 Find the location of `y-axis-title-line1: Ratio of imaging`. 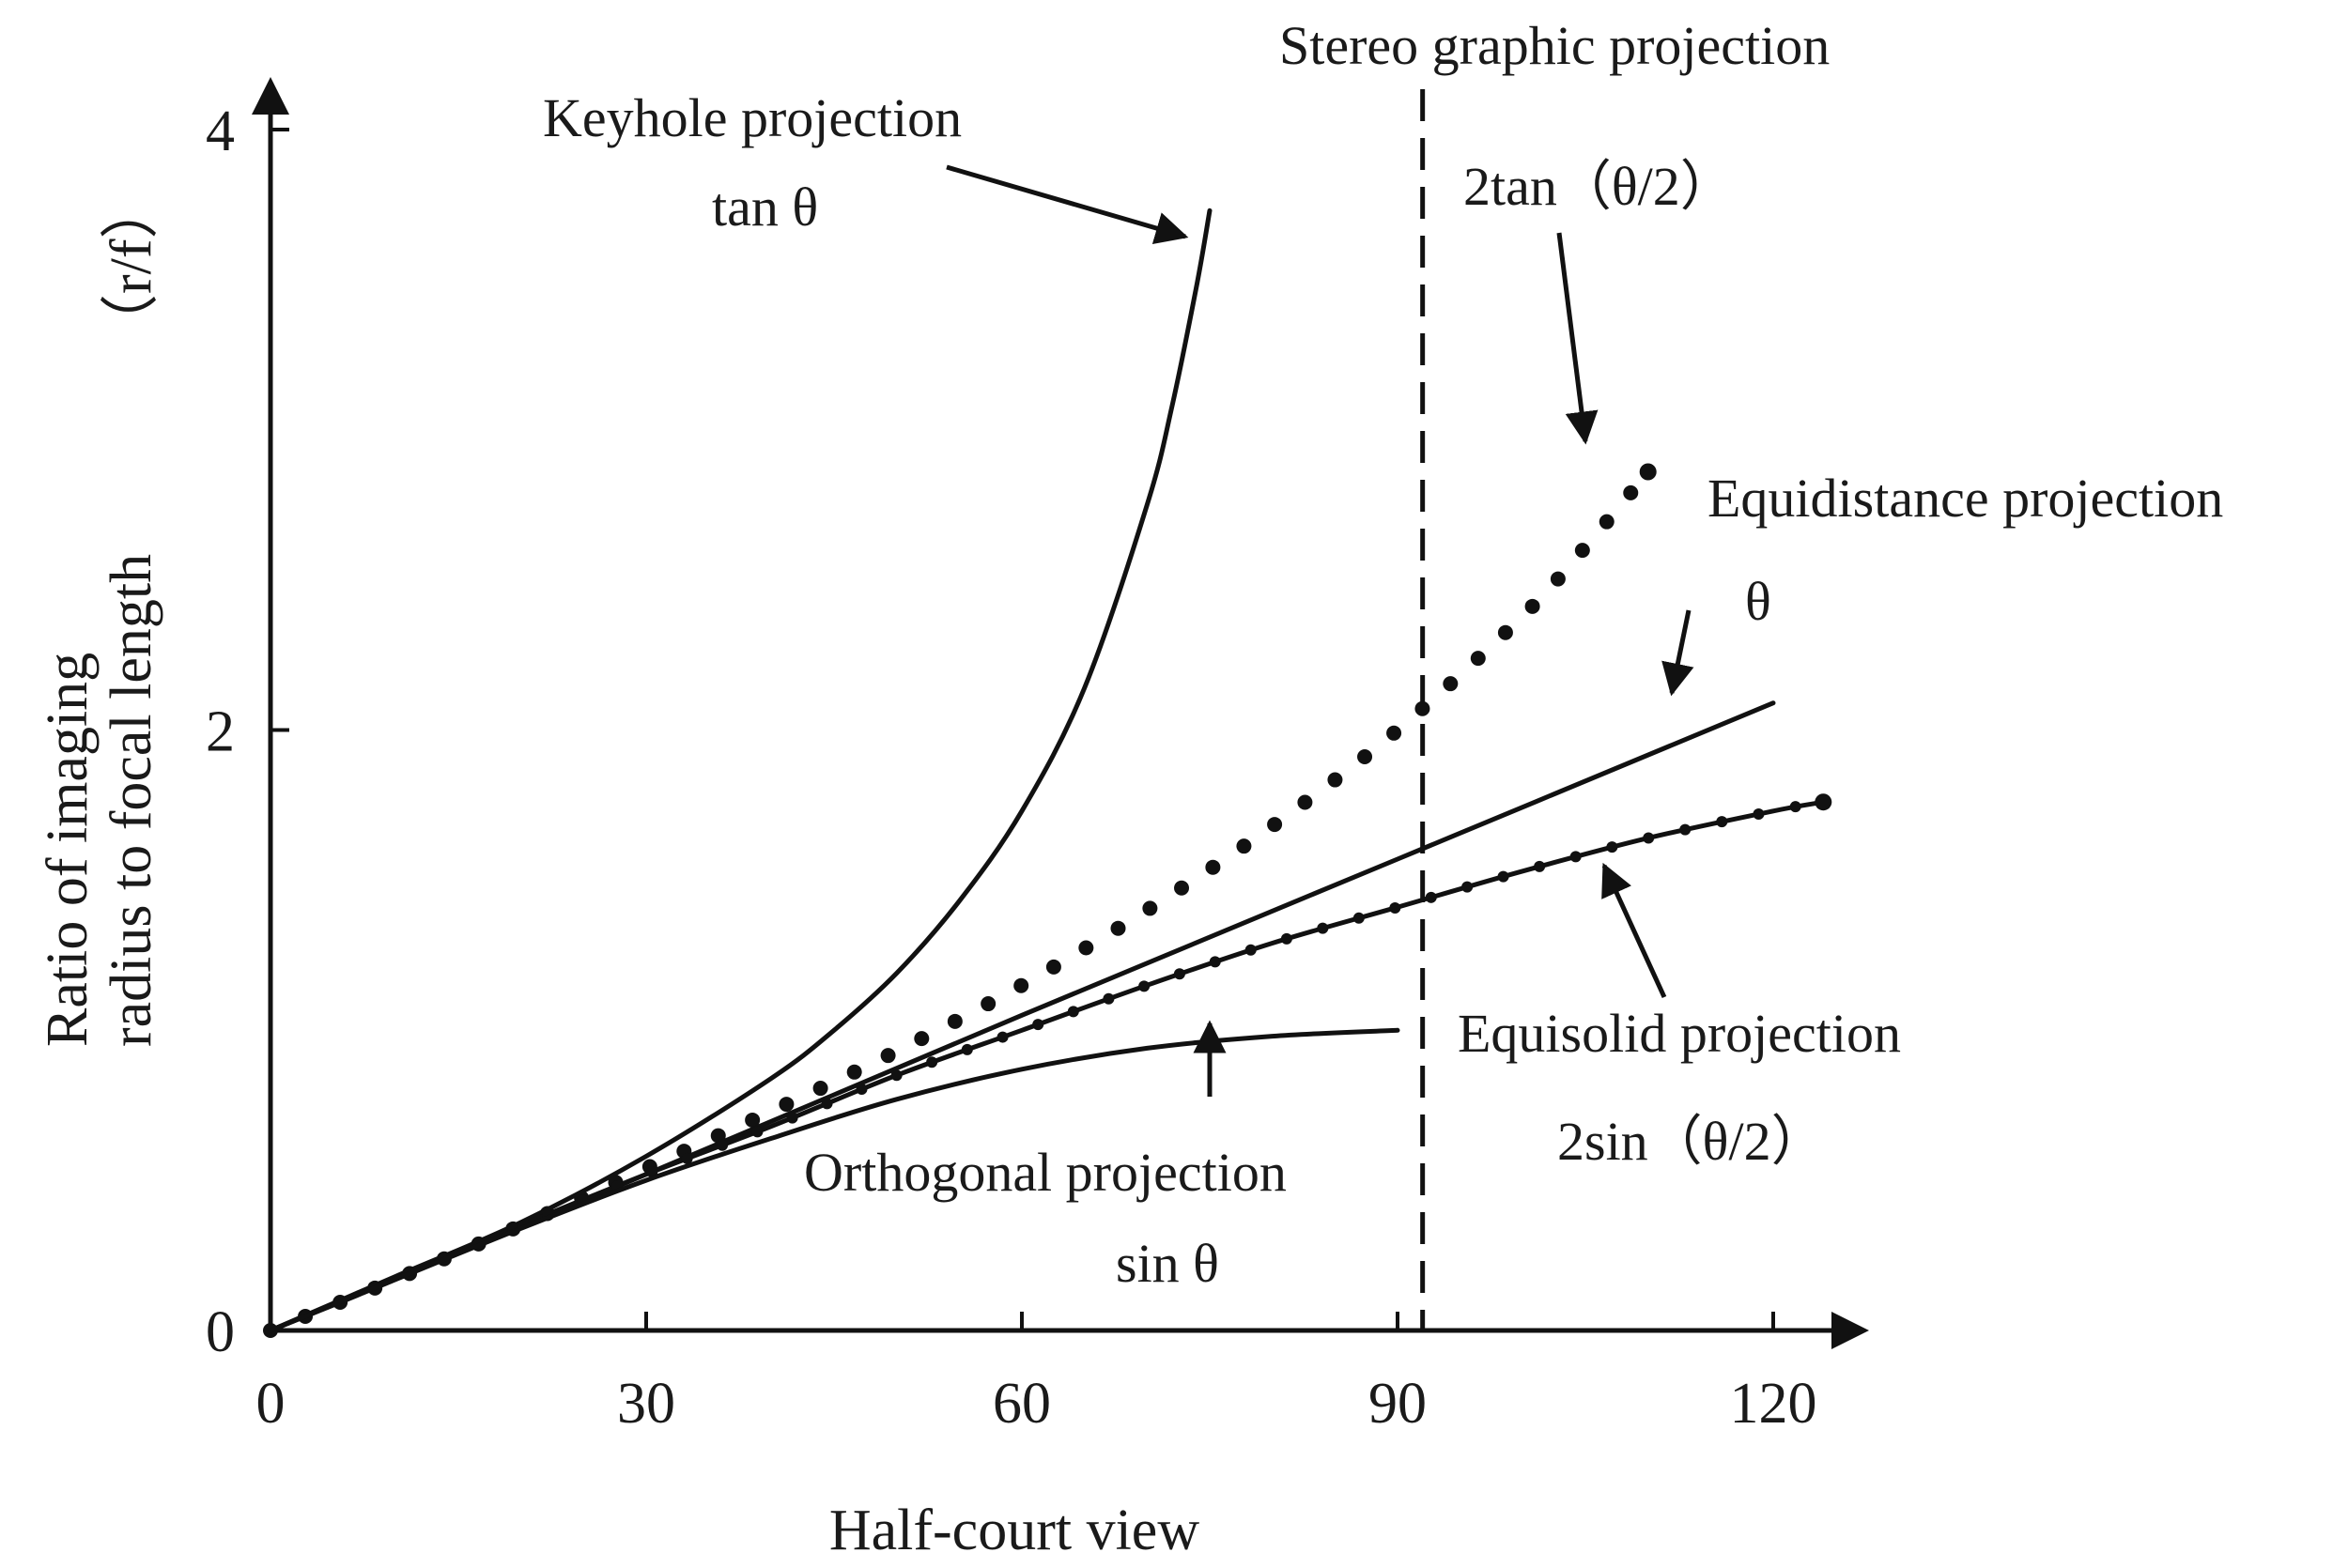

y-axis-title-line1: Ratio of imaging is located at coordinates (68, 850).